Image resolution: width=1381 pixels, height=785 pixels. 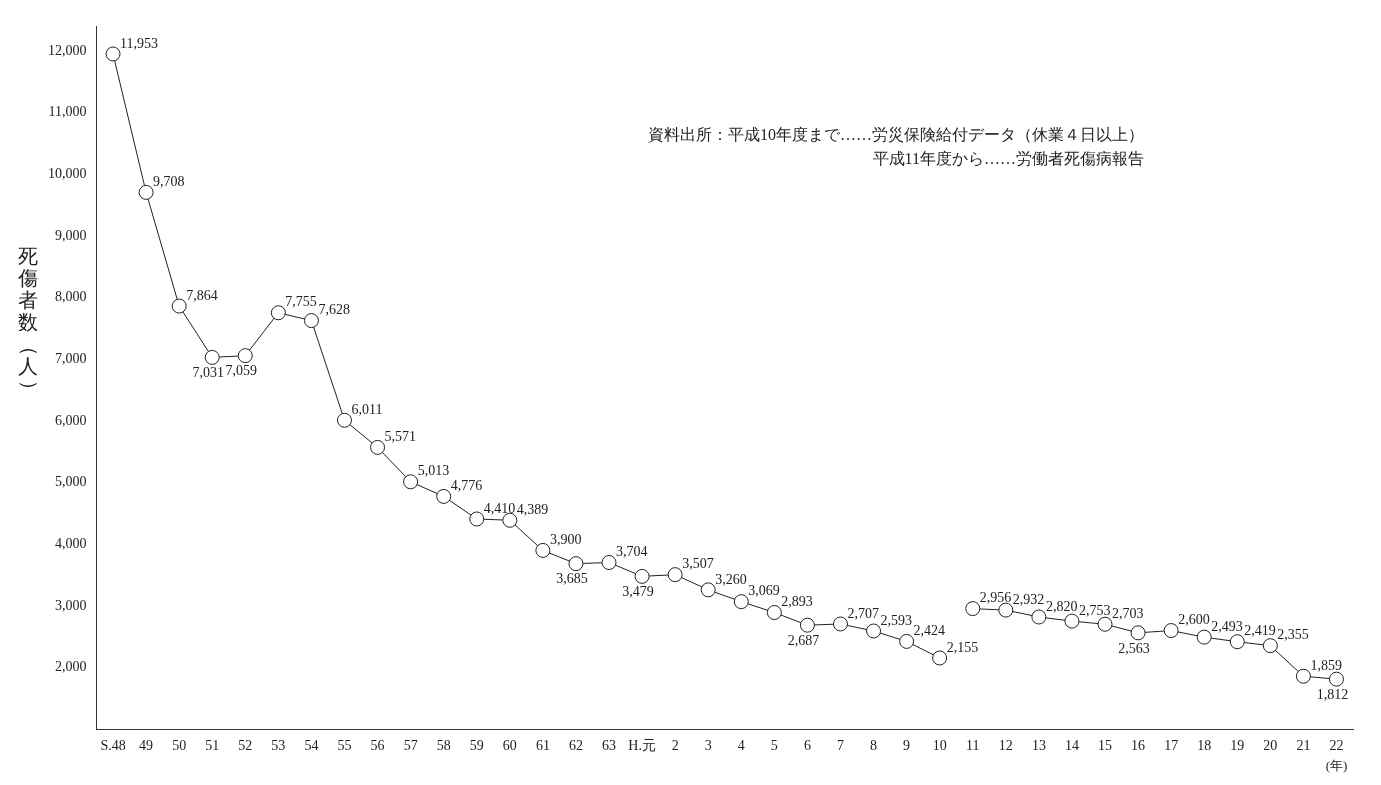 I want to click on x-tick-label: 10, so click(x=939, y=746).